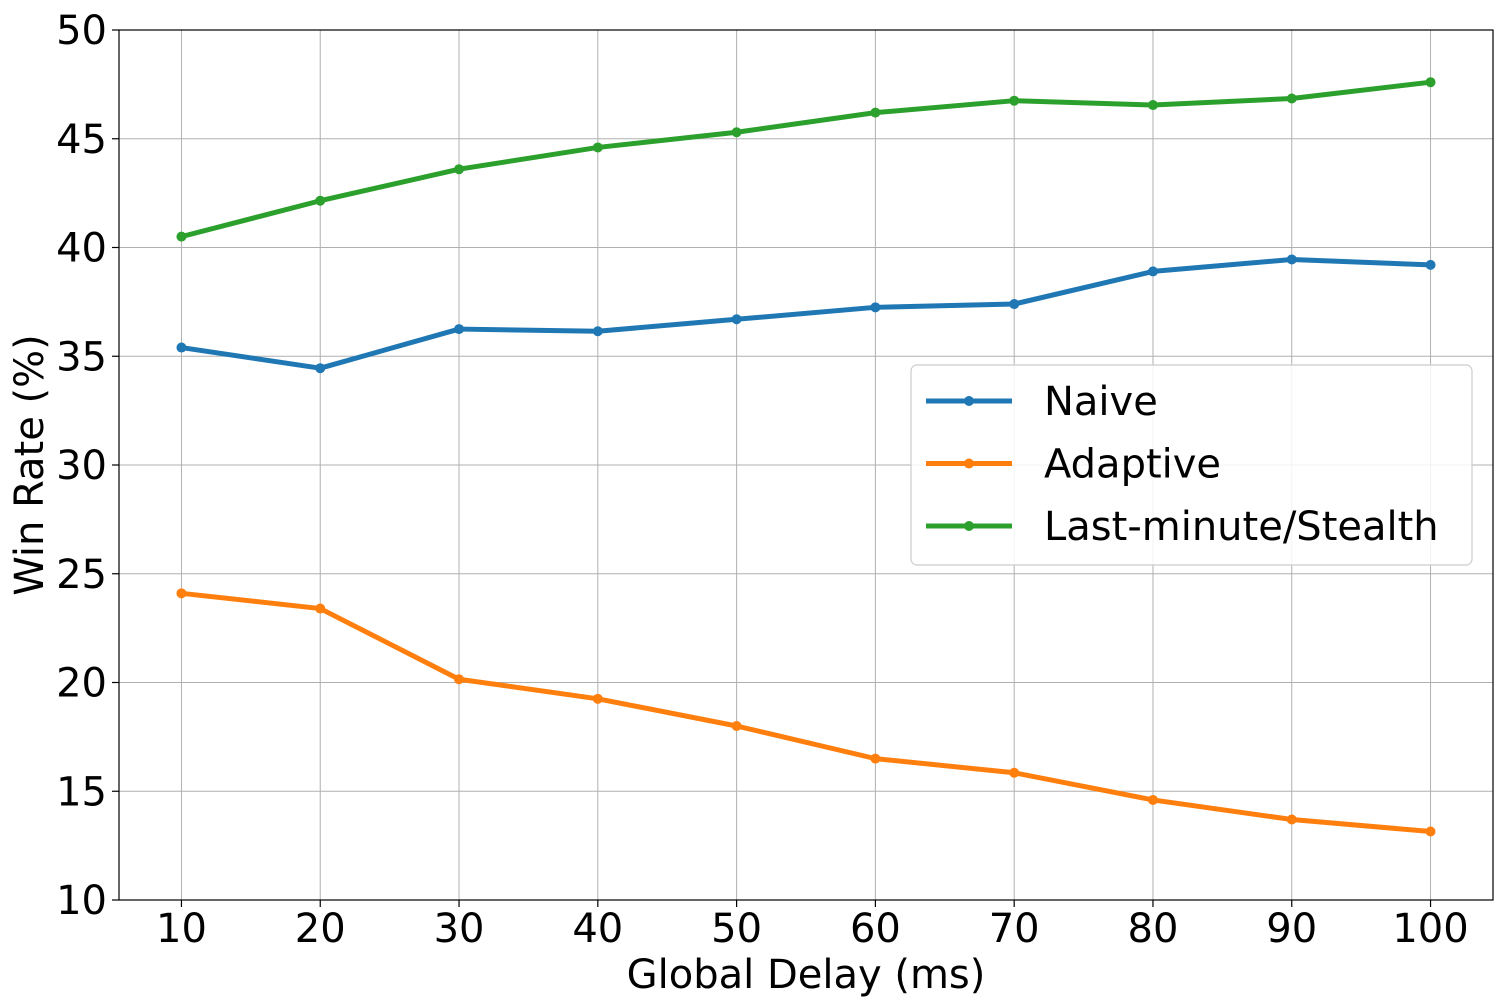  What do you see at coordinates (969, 526) in the screenshot?
I see `legend-marker-last-minute-stealth` at bounding box center [969, 526].